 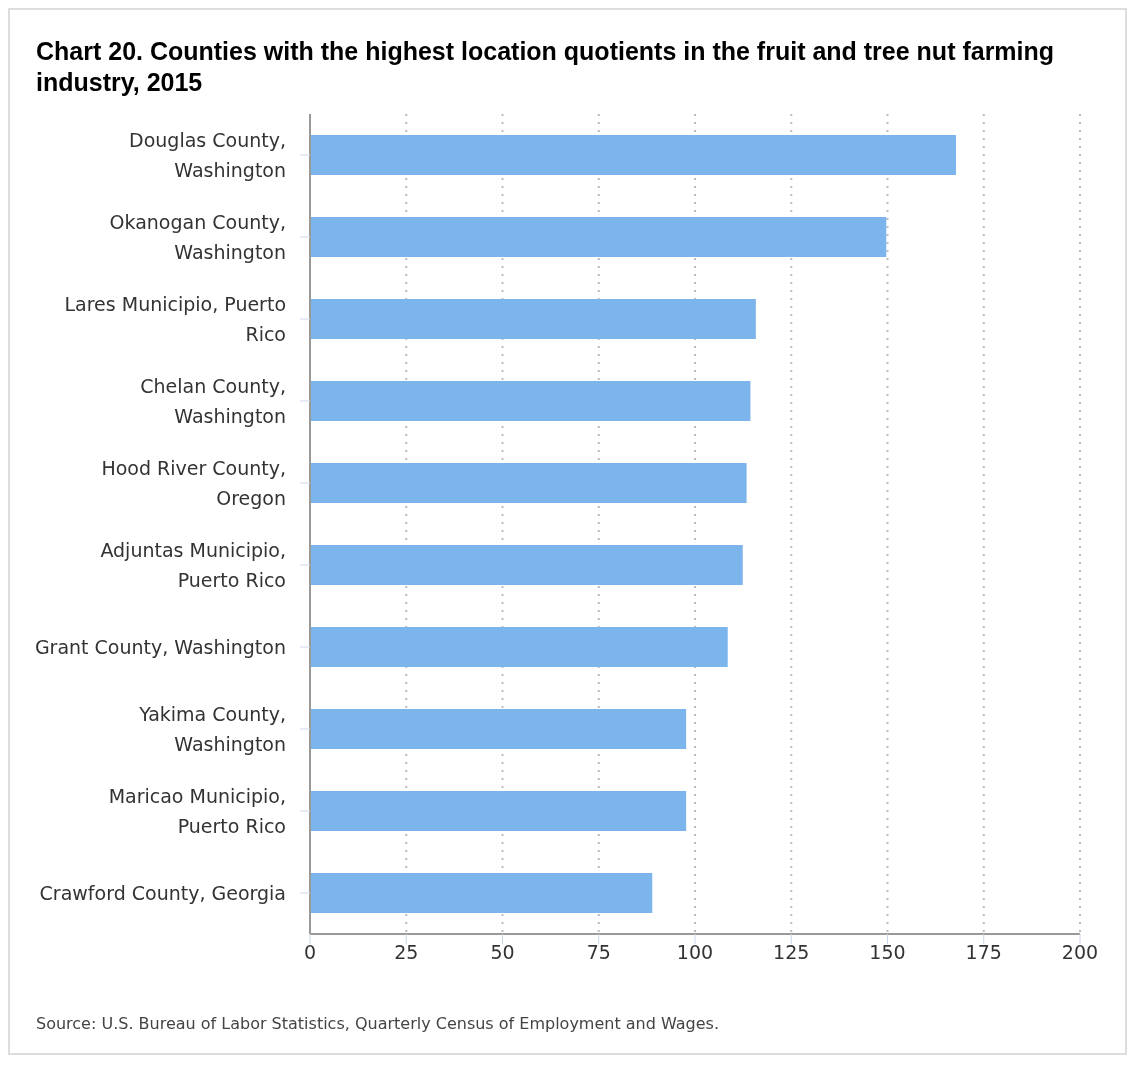 What do you see at coordinates (695, 952) in the screenshot?
I see `x-tick-label: 100` at bounding box center [695, 952].